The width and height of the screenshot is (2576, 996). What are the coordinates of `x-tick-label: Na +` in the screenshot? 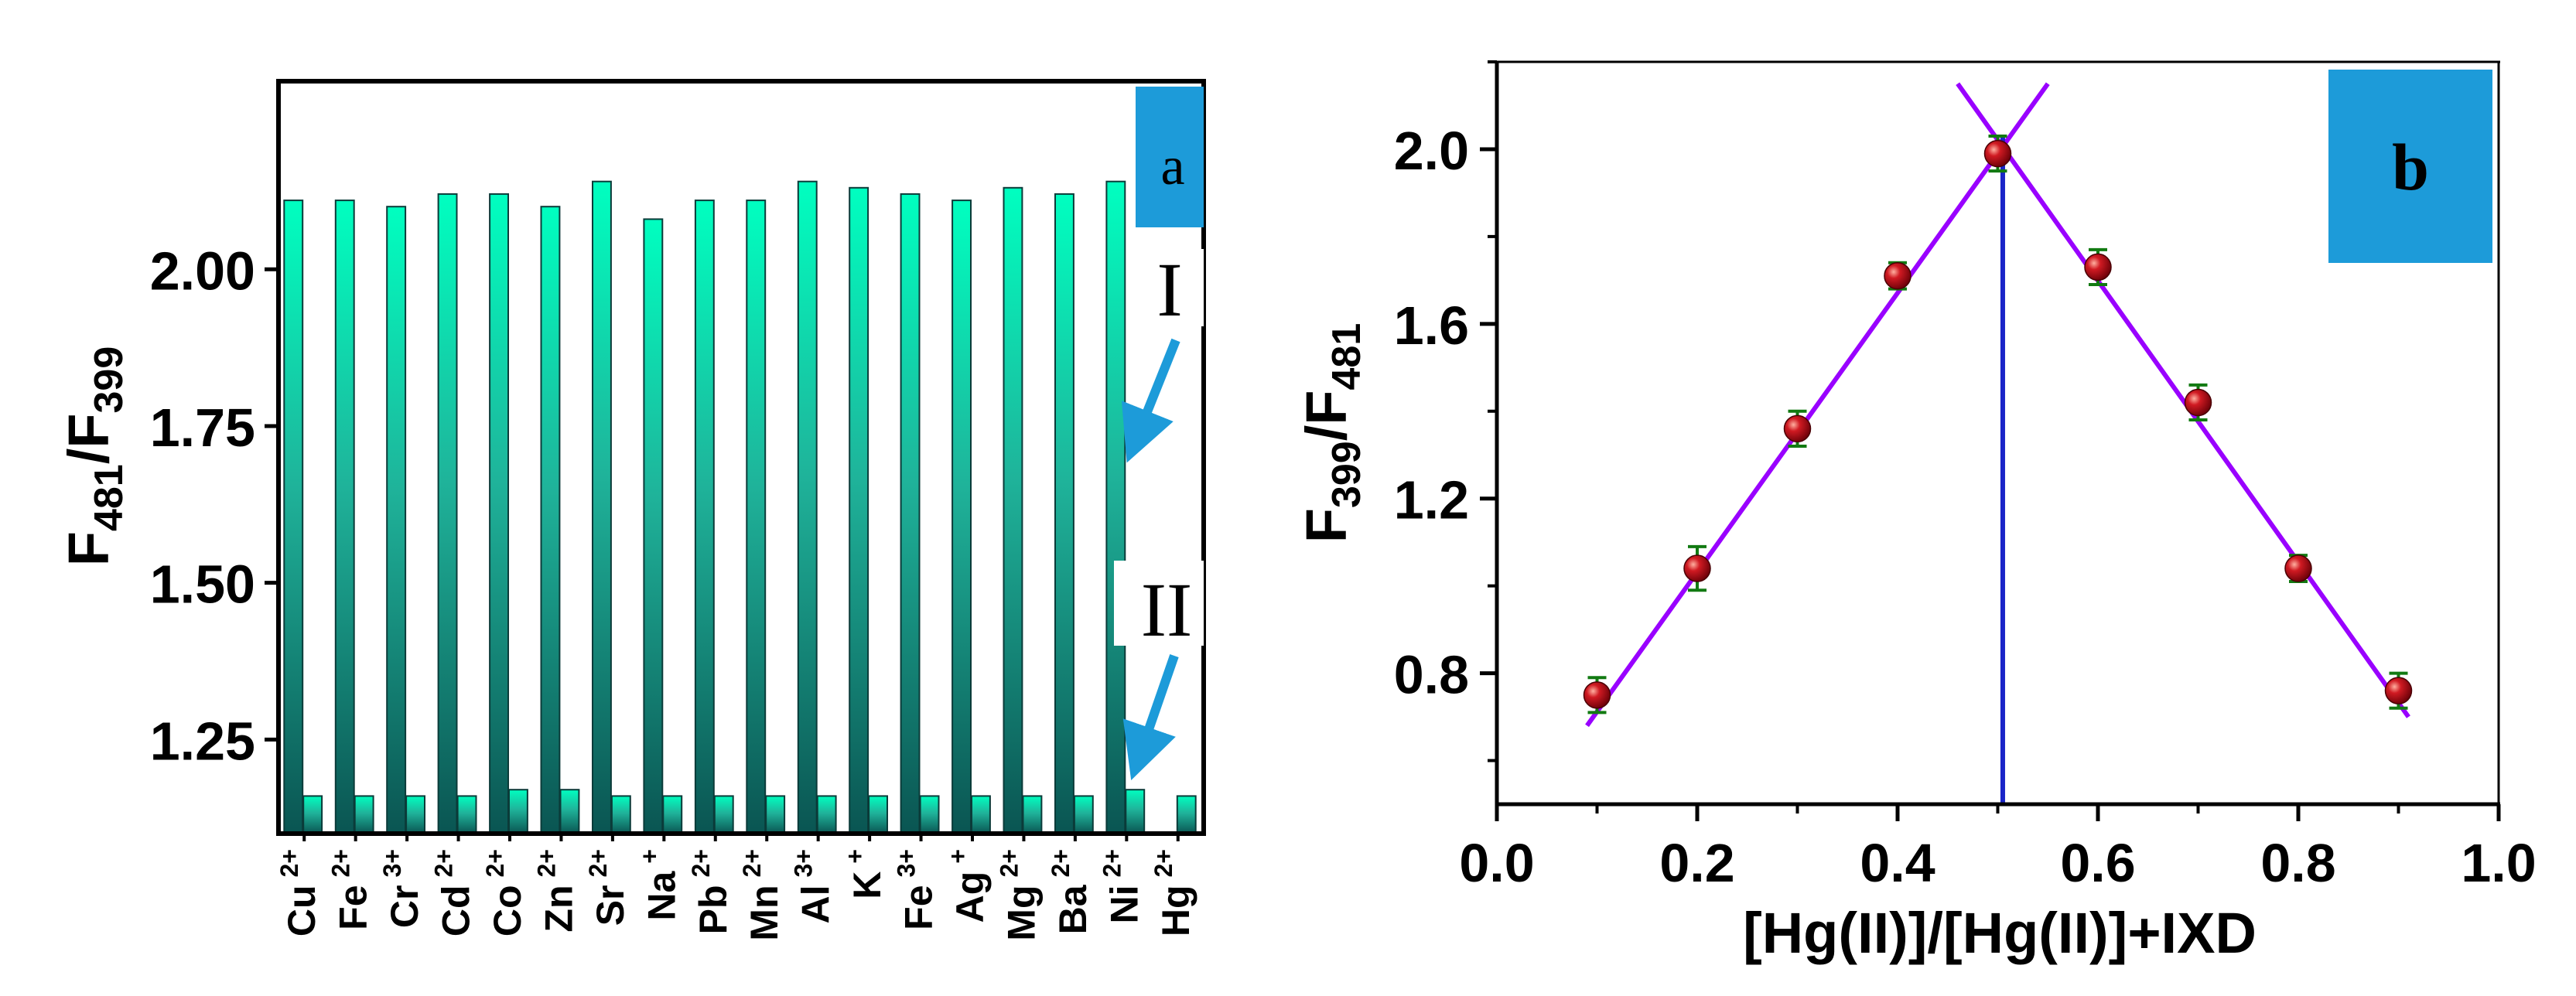 It's located at (659, 885).